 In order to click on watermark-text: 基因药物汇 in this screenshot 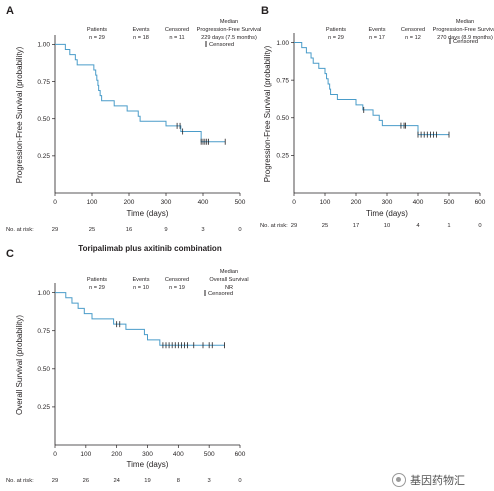, I will do `click(437, 480)`.